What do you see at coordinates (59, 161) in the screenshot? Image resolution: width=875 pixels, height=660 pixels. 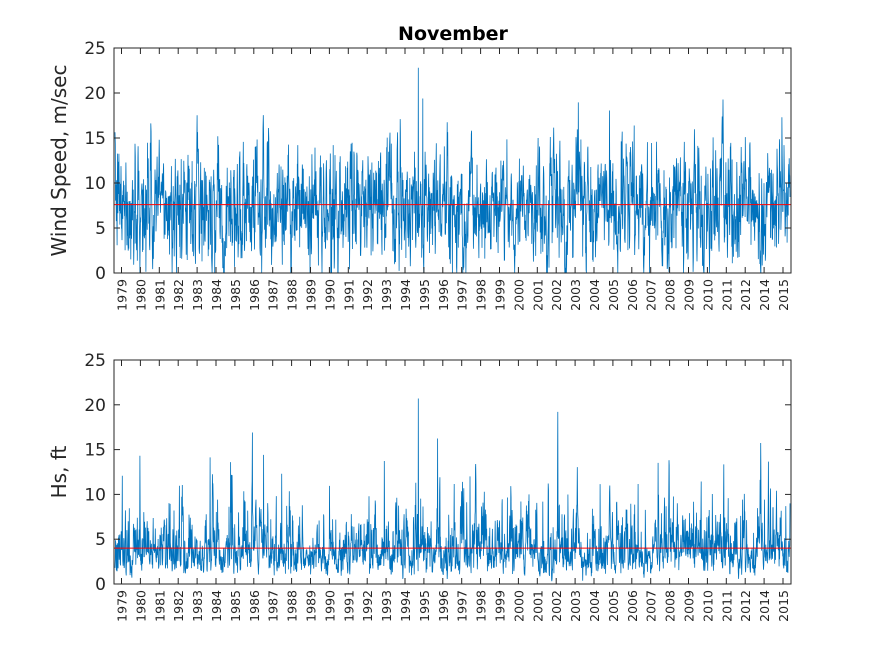 I see `y-axis-label: Wind Speed, m/sec` at bounding box center [59, 161].